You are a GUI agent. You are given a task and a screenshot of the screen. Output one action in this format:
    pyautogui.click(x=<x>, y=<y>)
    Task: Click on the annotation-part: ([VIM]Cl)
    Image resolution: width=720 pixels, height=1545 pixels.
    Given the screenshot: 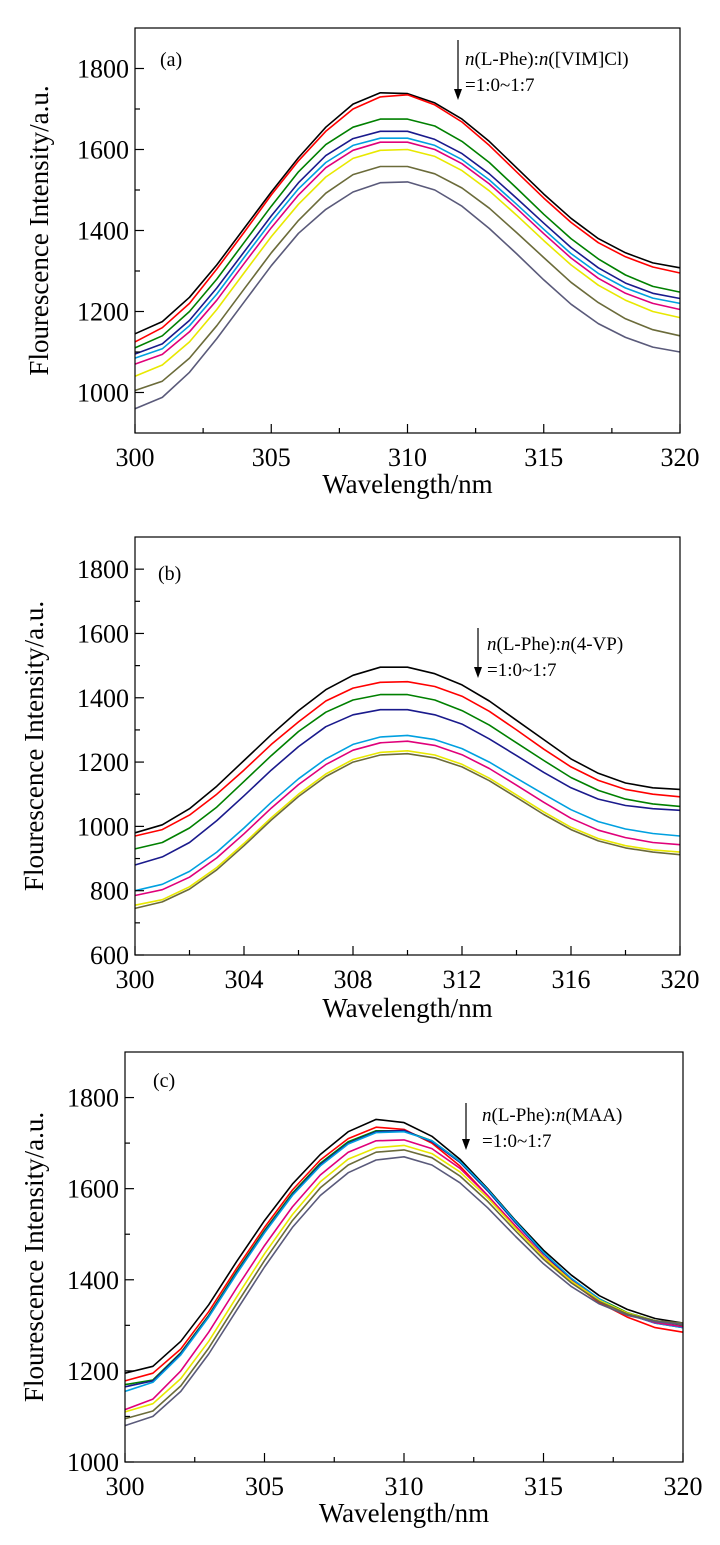 What is the action you would take?
    pyautogui.click(x=588, y=59)
    